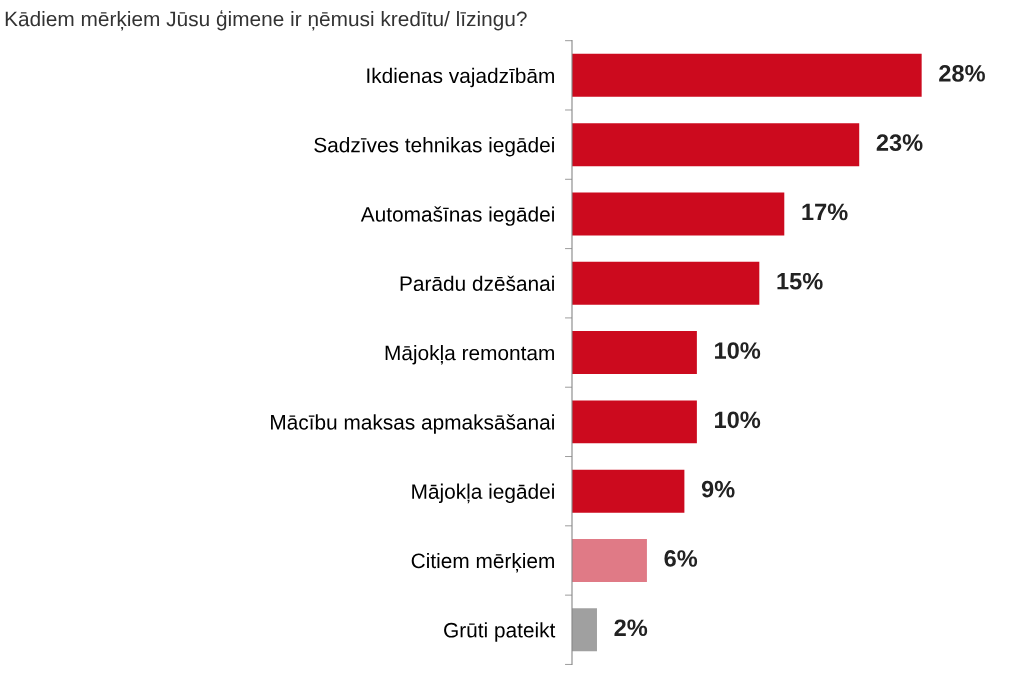  I want to click on data-label: 6%, so click(681, 558).